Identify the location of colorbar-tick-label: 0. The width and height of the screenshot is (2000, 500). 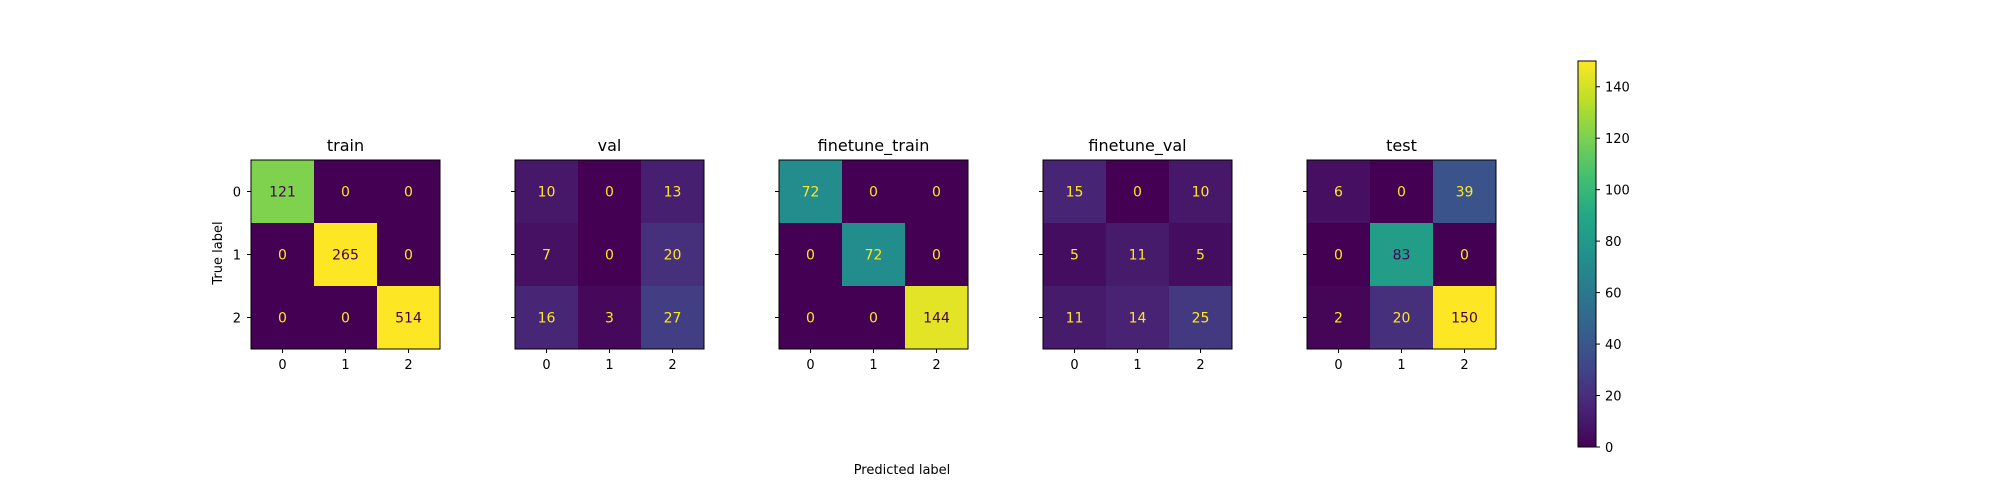
(1609, 448).